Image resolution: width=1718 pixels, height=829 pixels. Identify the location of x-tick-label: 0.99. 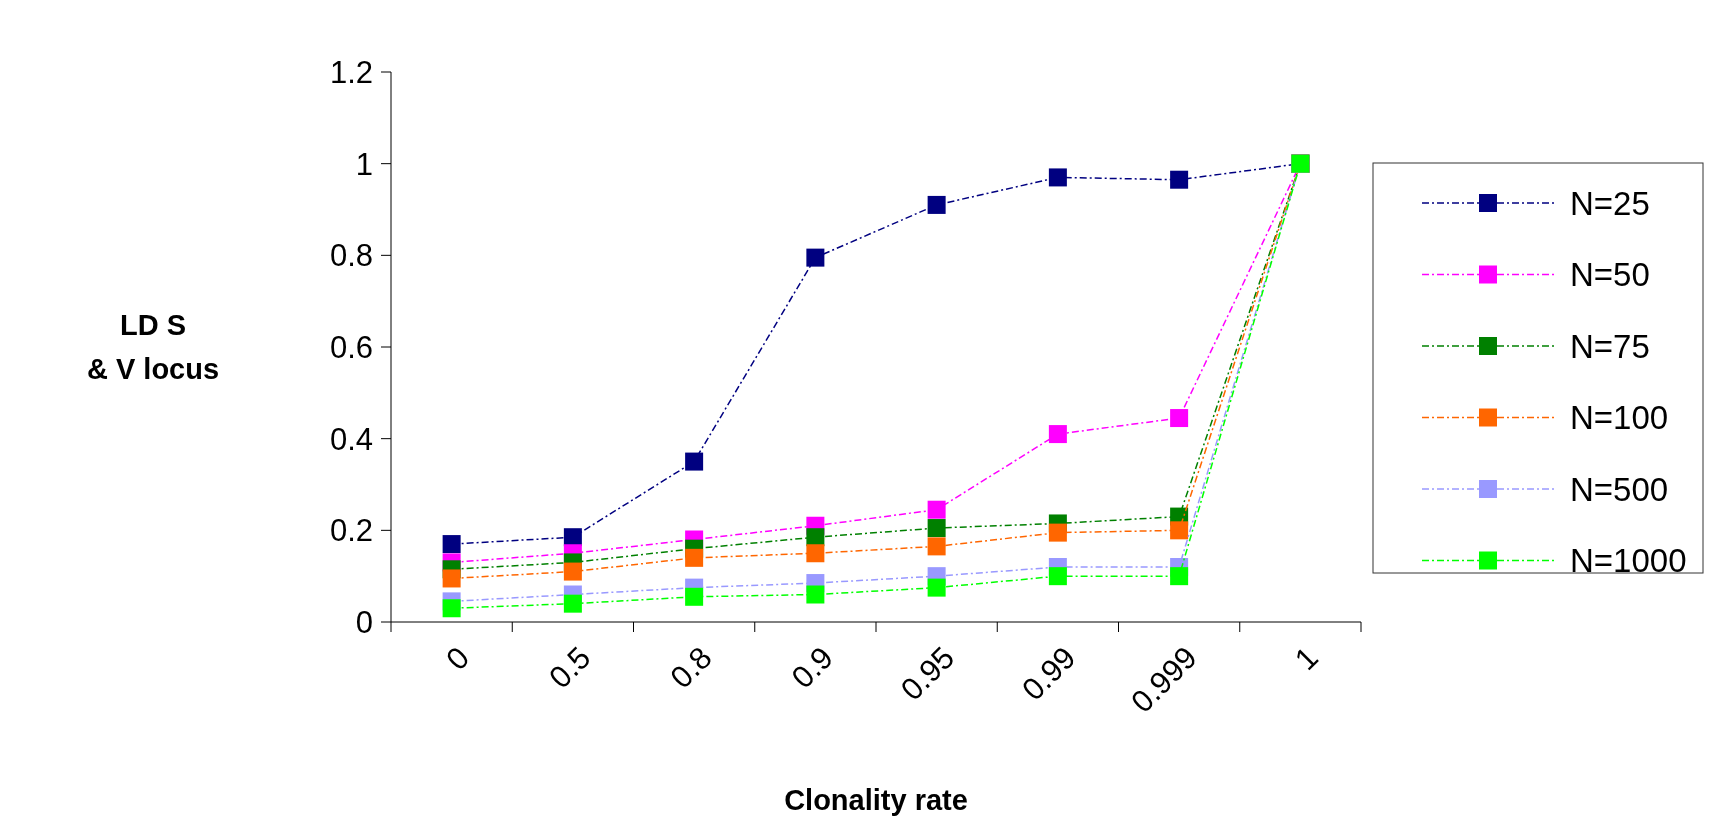
(1049, 673).